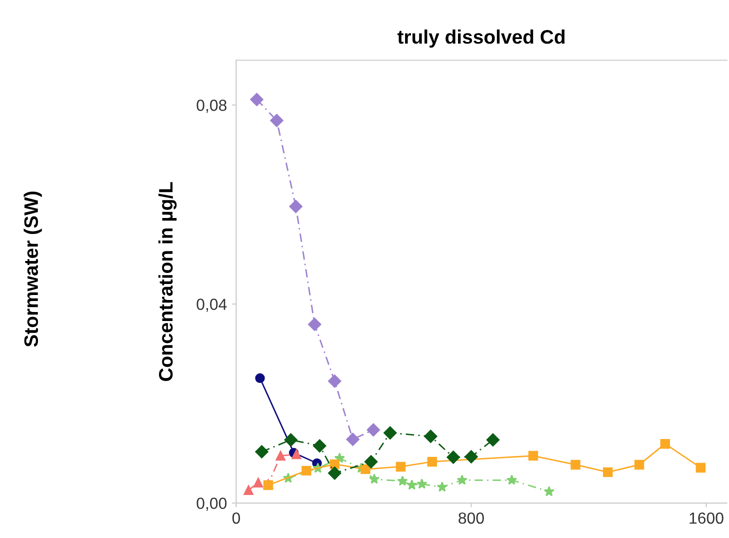 This screenshot has width=729, height=538. I want to click on x-tick-label: 800, so click(471, 518).